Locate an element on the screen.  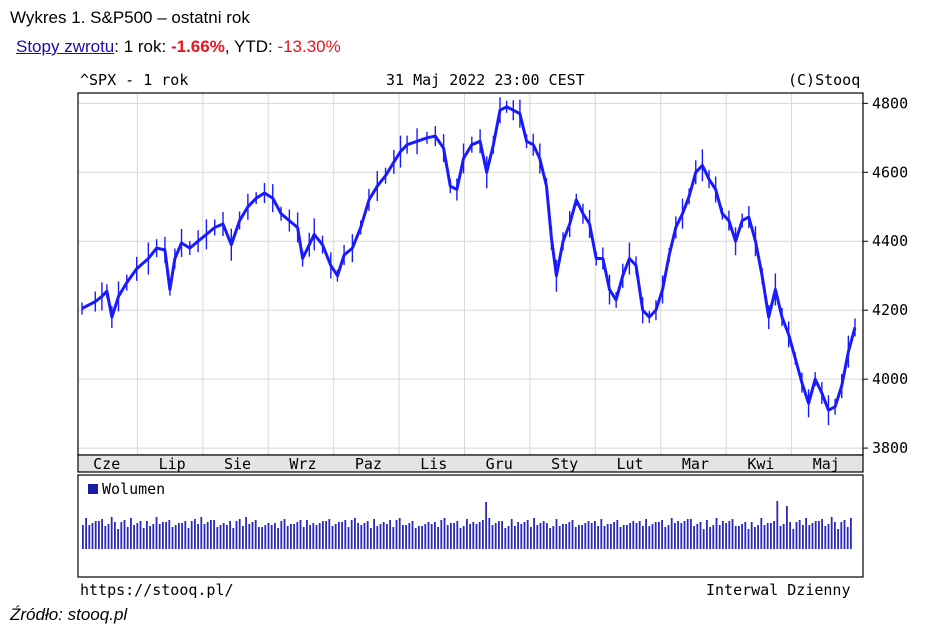
month-label-mar: Mar is located at coordinates (695, 464).